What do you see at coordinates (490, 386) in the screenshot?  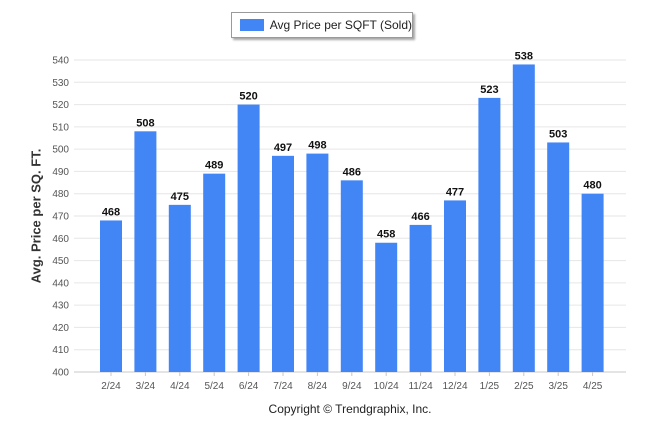 I see `x-tick-label: 1/25` at bounding box center [490, 386].